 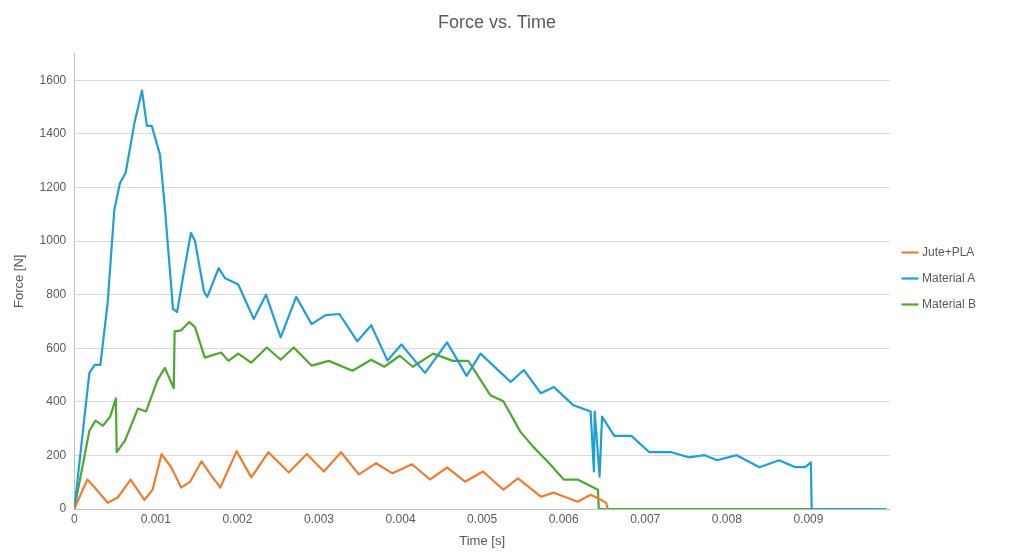 I want to click on y-tick-label: 1600, so click(x=53, y=79).